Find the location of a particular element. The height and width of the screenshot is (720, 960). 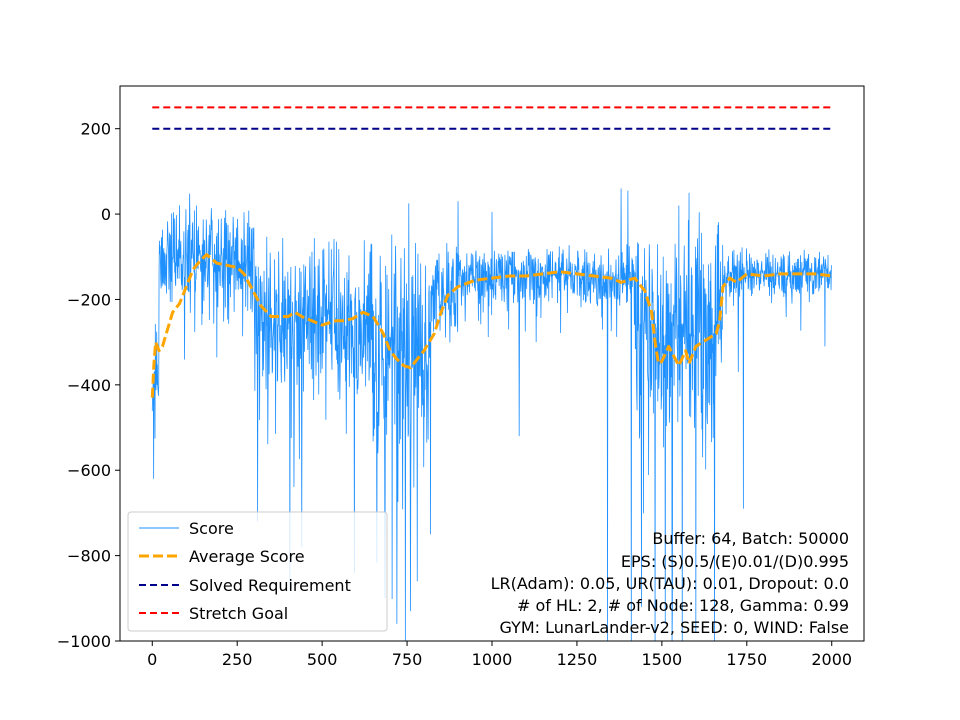

legend-label-stretch-goal: Stretch Goal is located at coordinates (238, 613).